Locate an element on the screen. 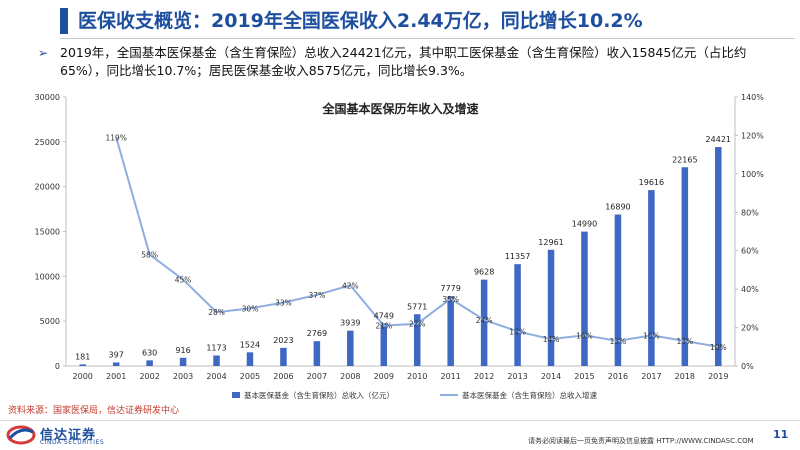 The image size is (800, 450). growth-value-label: 35% is located at coordinates (450, 299).